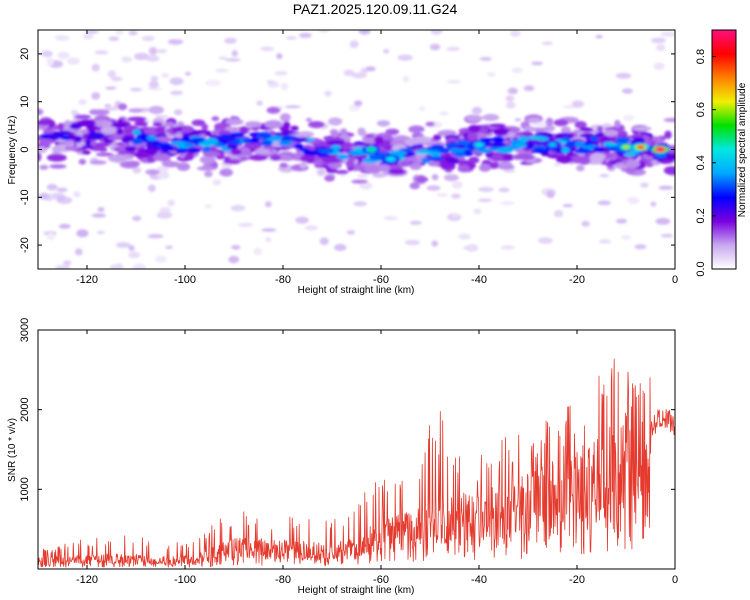  What do you see at coordinates (705, 163) in the screenshot?
I see `colorbar-ticks: 0.0 0.2 0.4 0.6 0.8` at bounding box center [705, 163].